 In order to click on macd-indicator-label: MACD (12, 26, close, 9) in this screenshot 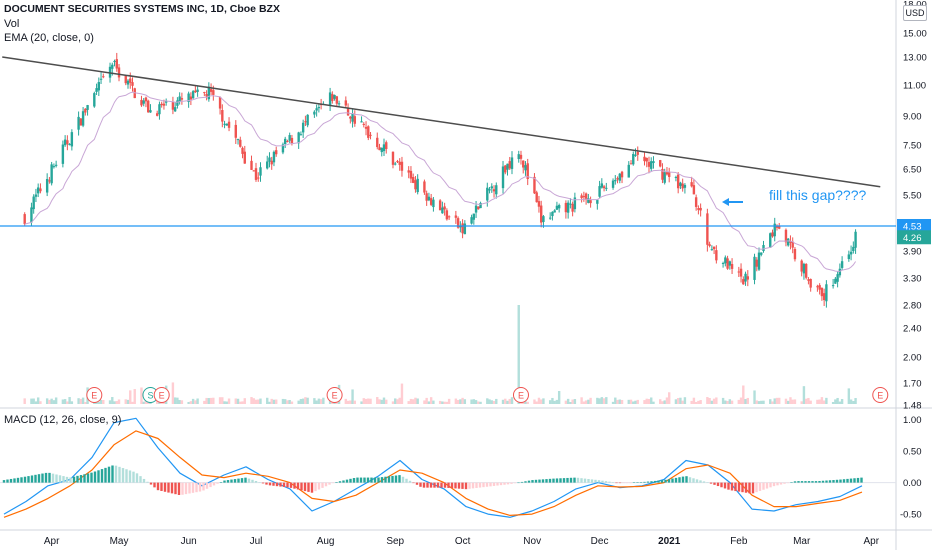, I will do `click(63, 420)`.